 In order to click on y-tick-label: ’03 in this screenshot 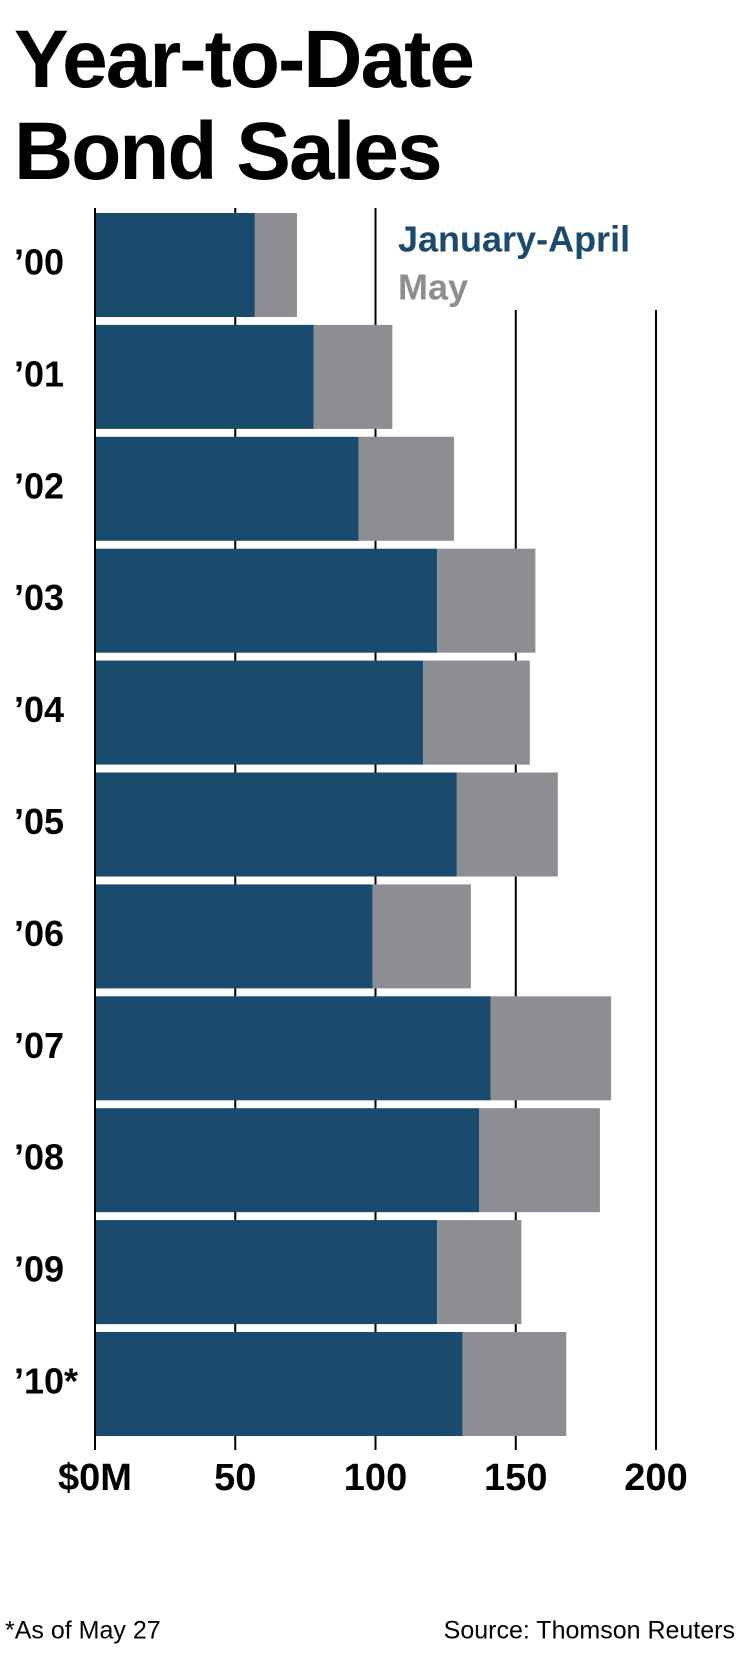, I will do `click(39, 597)`.